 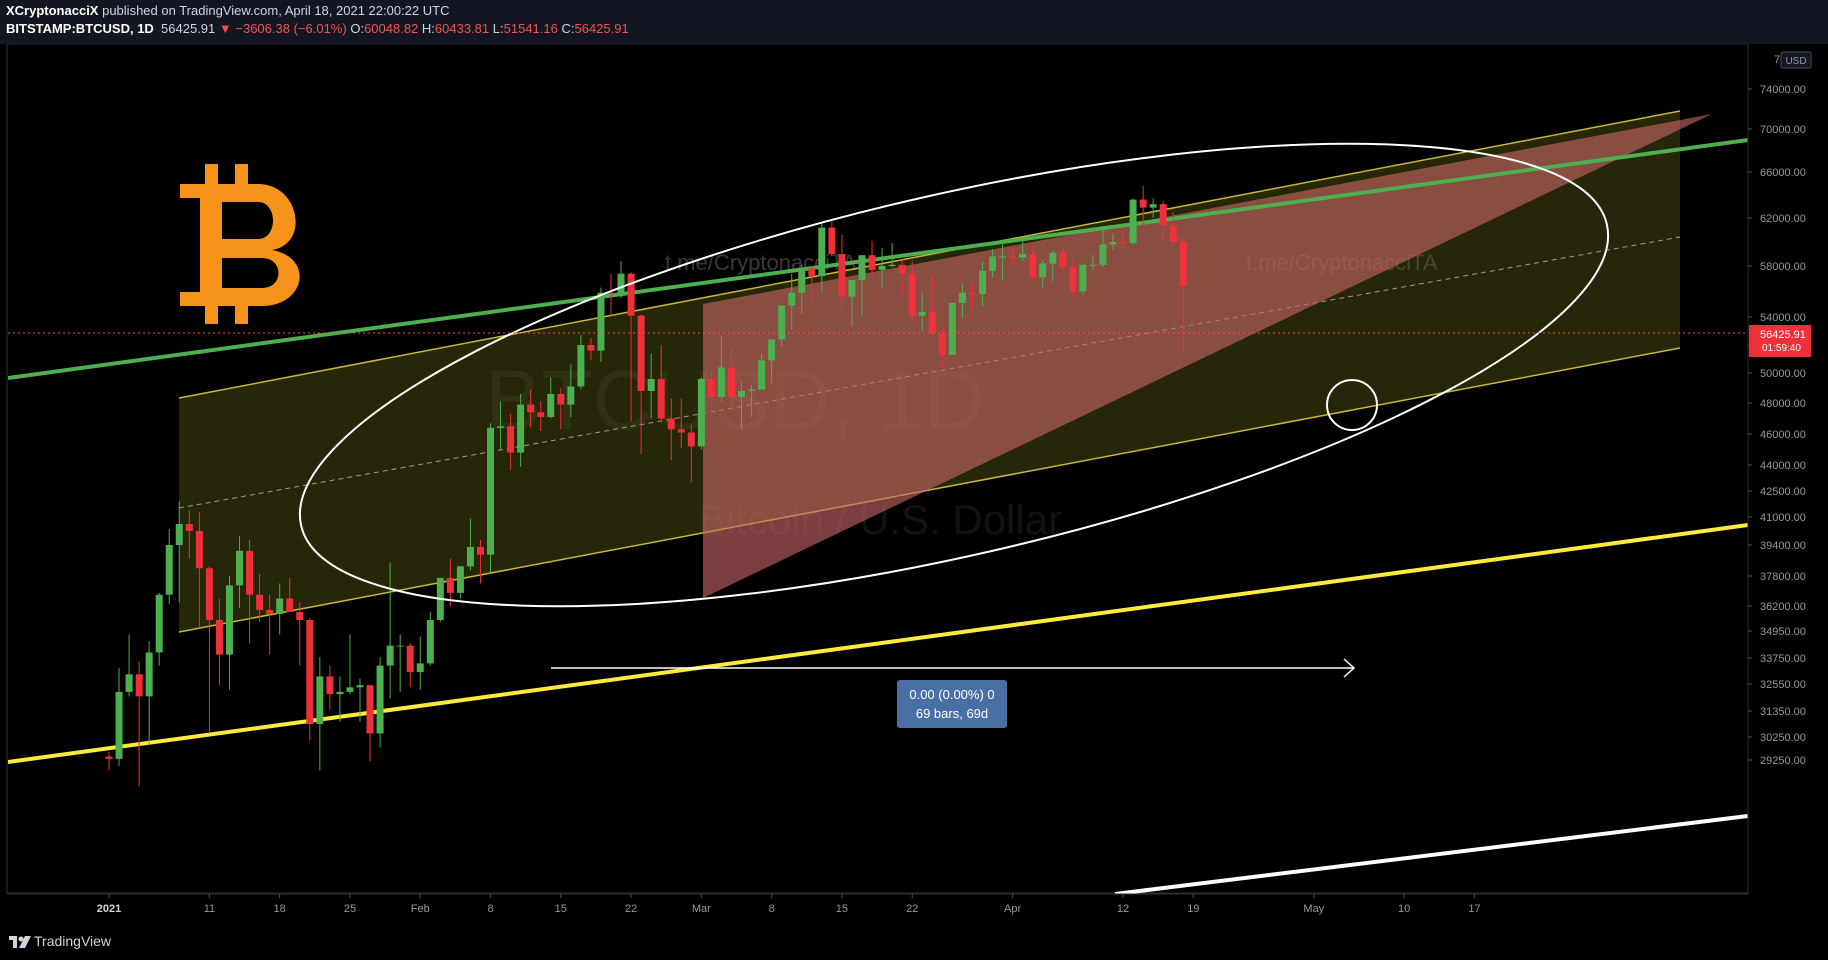 I want to click on measure-box: 0.00 (0.00%) 0 69 bars, 69d, so click(x=952, y=704).